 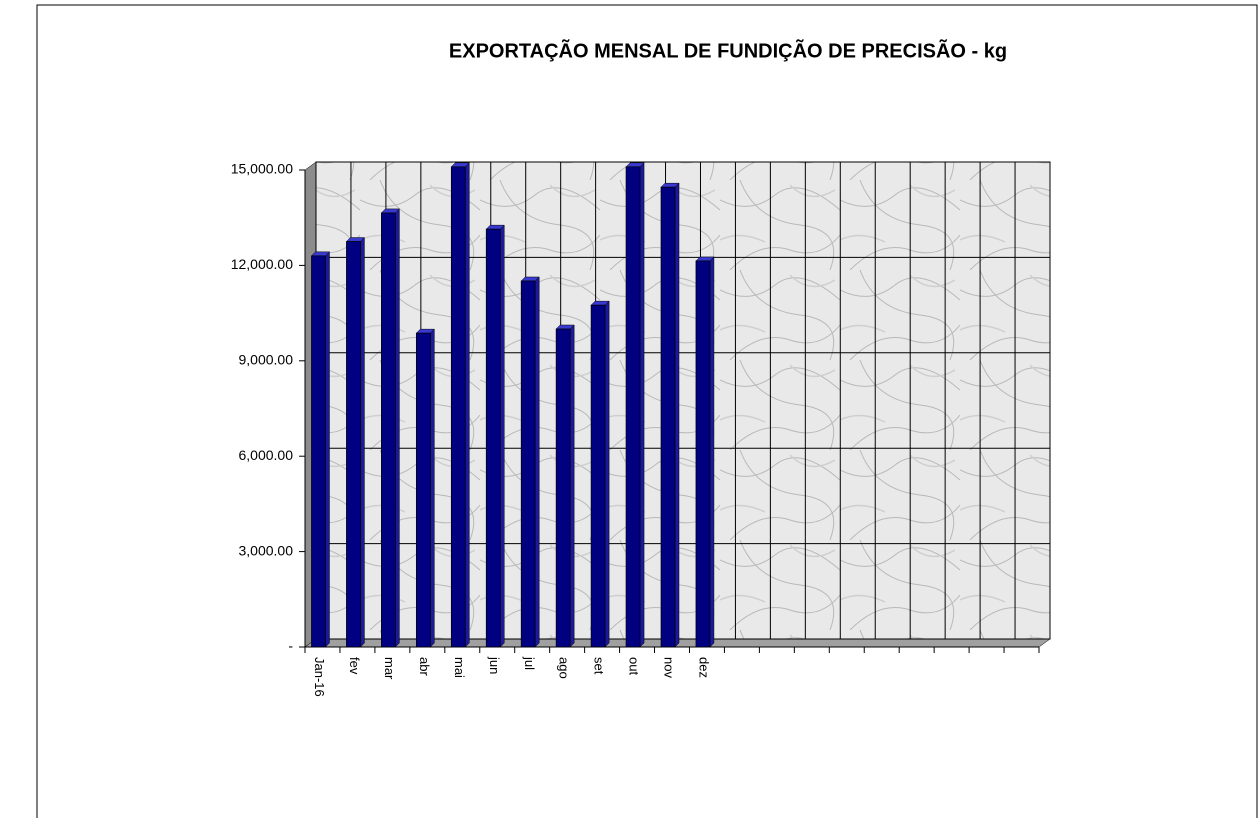 I want to click on y-tick-label: 9,000.00, so click(x=266, y=360).